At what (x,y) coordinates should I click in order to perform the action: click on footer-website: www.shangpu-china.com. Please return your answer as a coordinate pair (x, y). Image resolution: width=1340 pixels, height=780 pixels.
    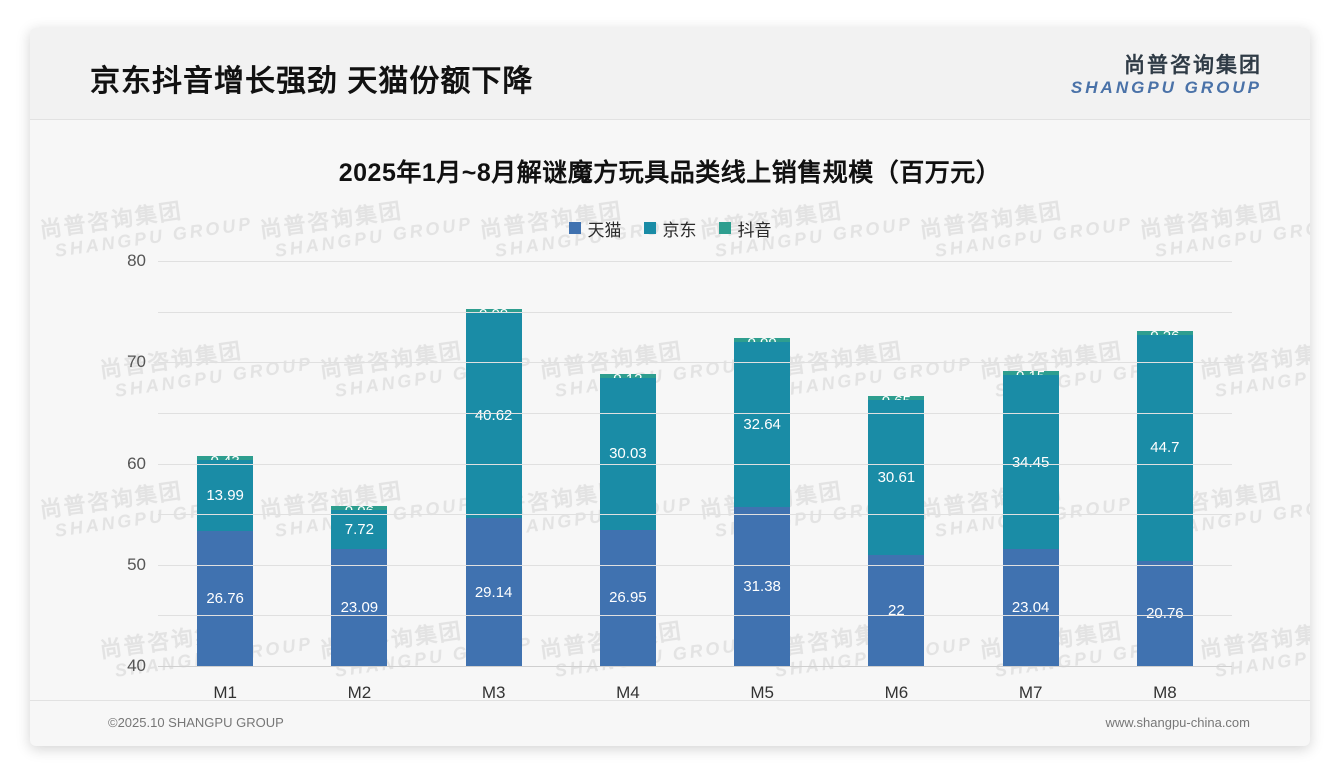
    Looking at the image, I should click on (1177, 722).